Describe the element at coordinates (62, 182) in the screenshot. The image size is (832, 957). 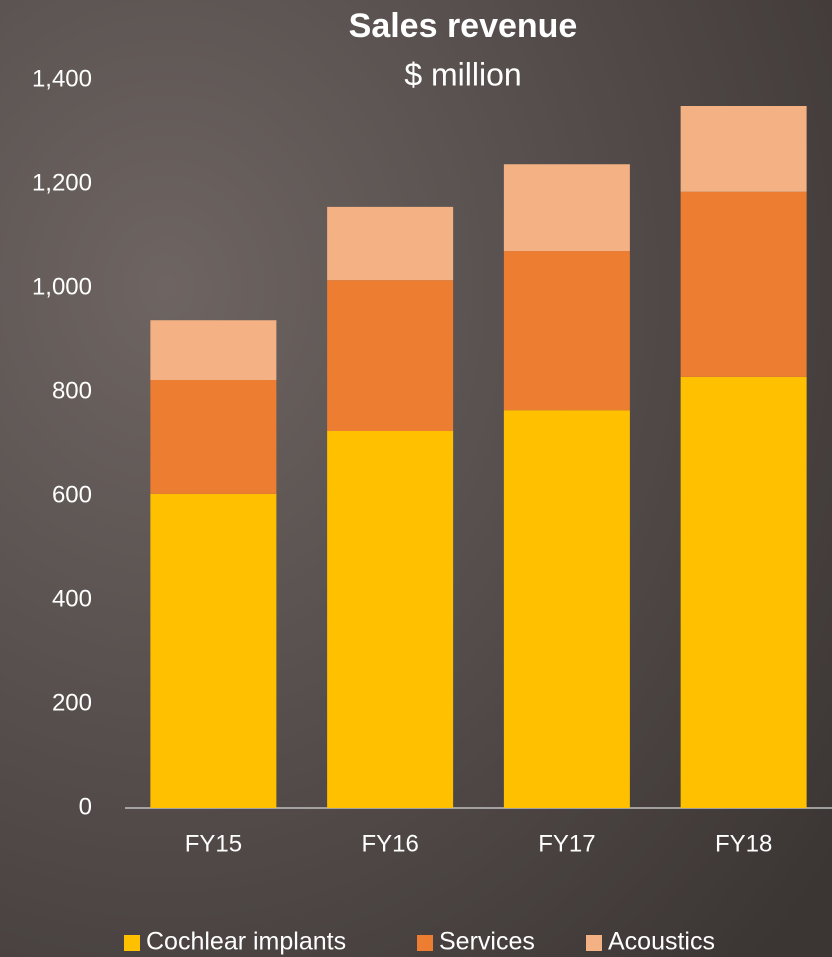
I see `y-tick-label: 1,200` at that location.